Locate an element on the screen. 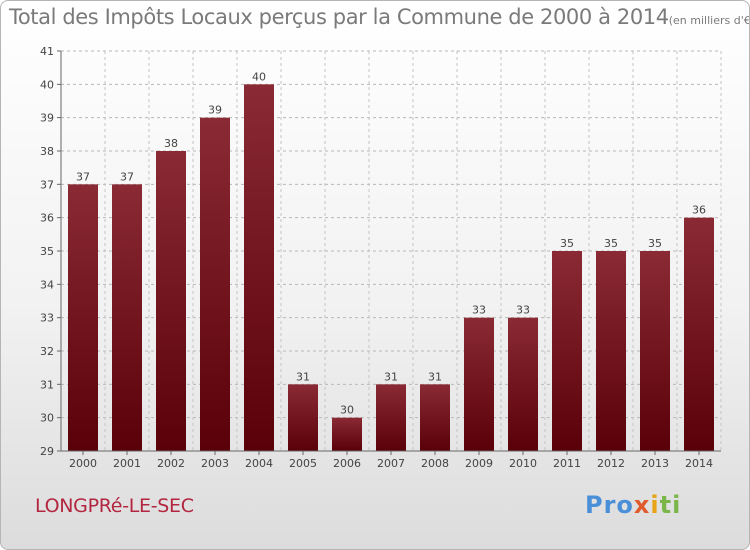 Image resolution: width=750 pixels, height=550 pixels. y-tick-label: 30 is located at coordinates (47, 418).